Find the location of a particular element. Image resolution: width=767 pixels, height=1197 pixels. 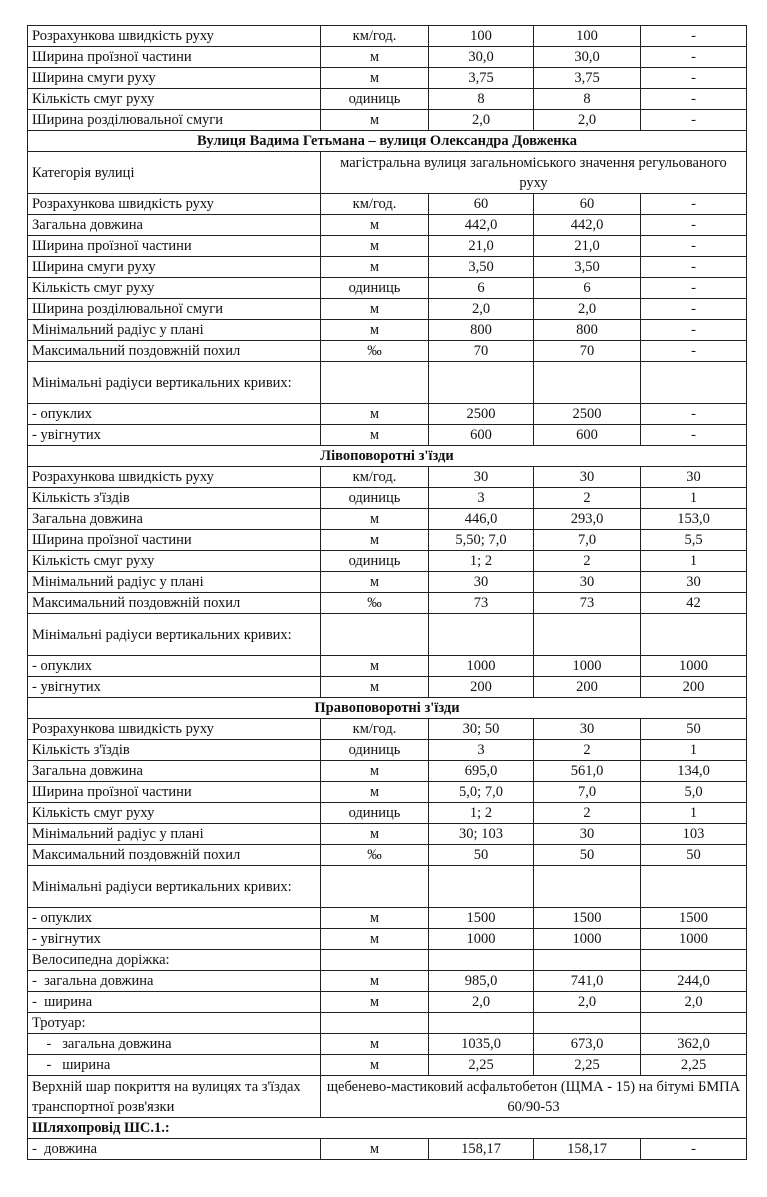

table-row: - загальна довжина м 985,0 741,0 244,0 is located at coordinates (387, 981).